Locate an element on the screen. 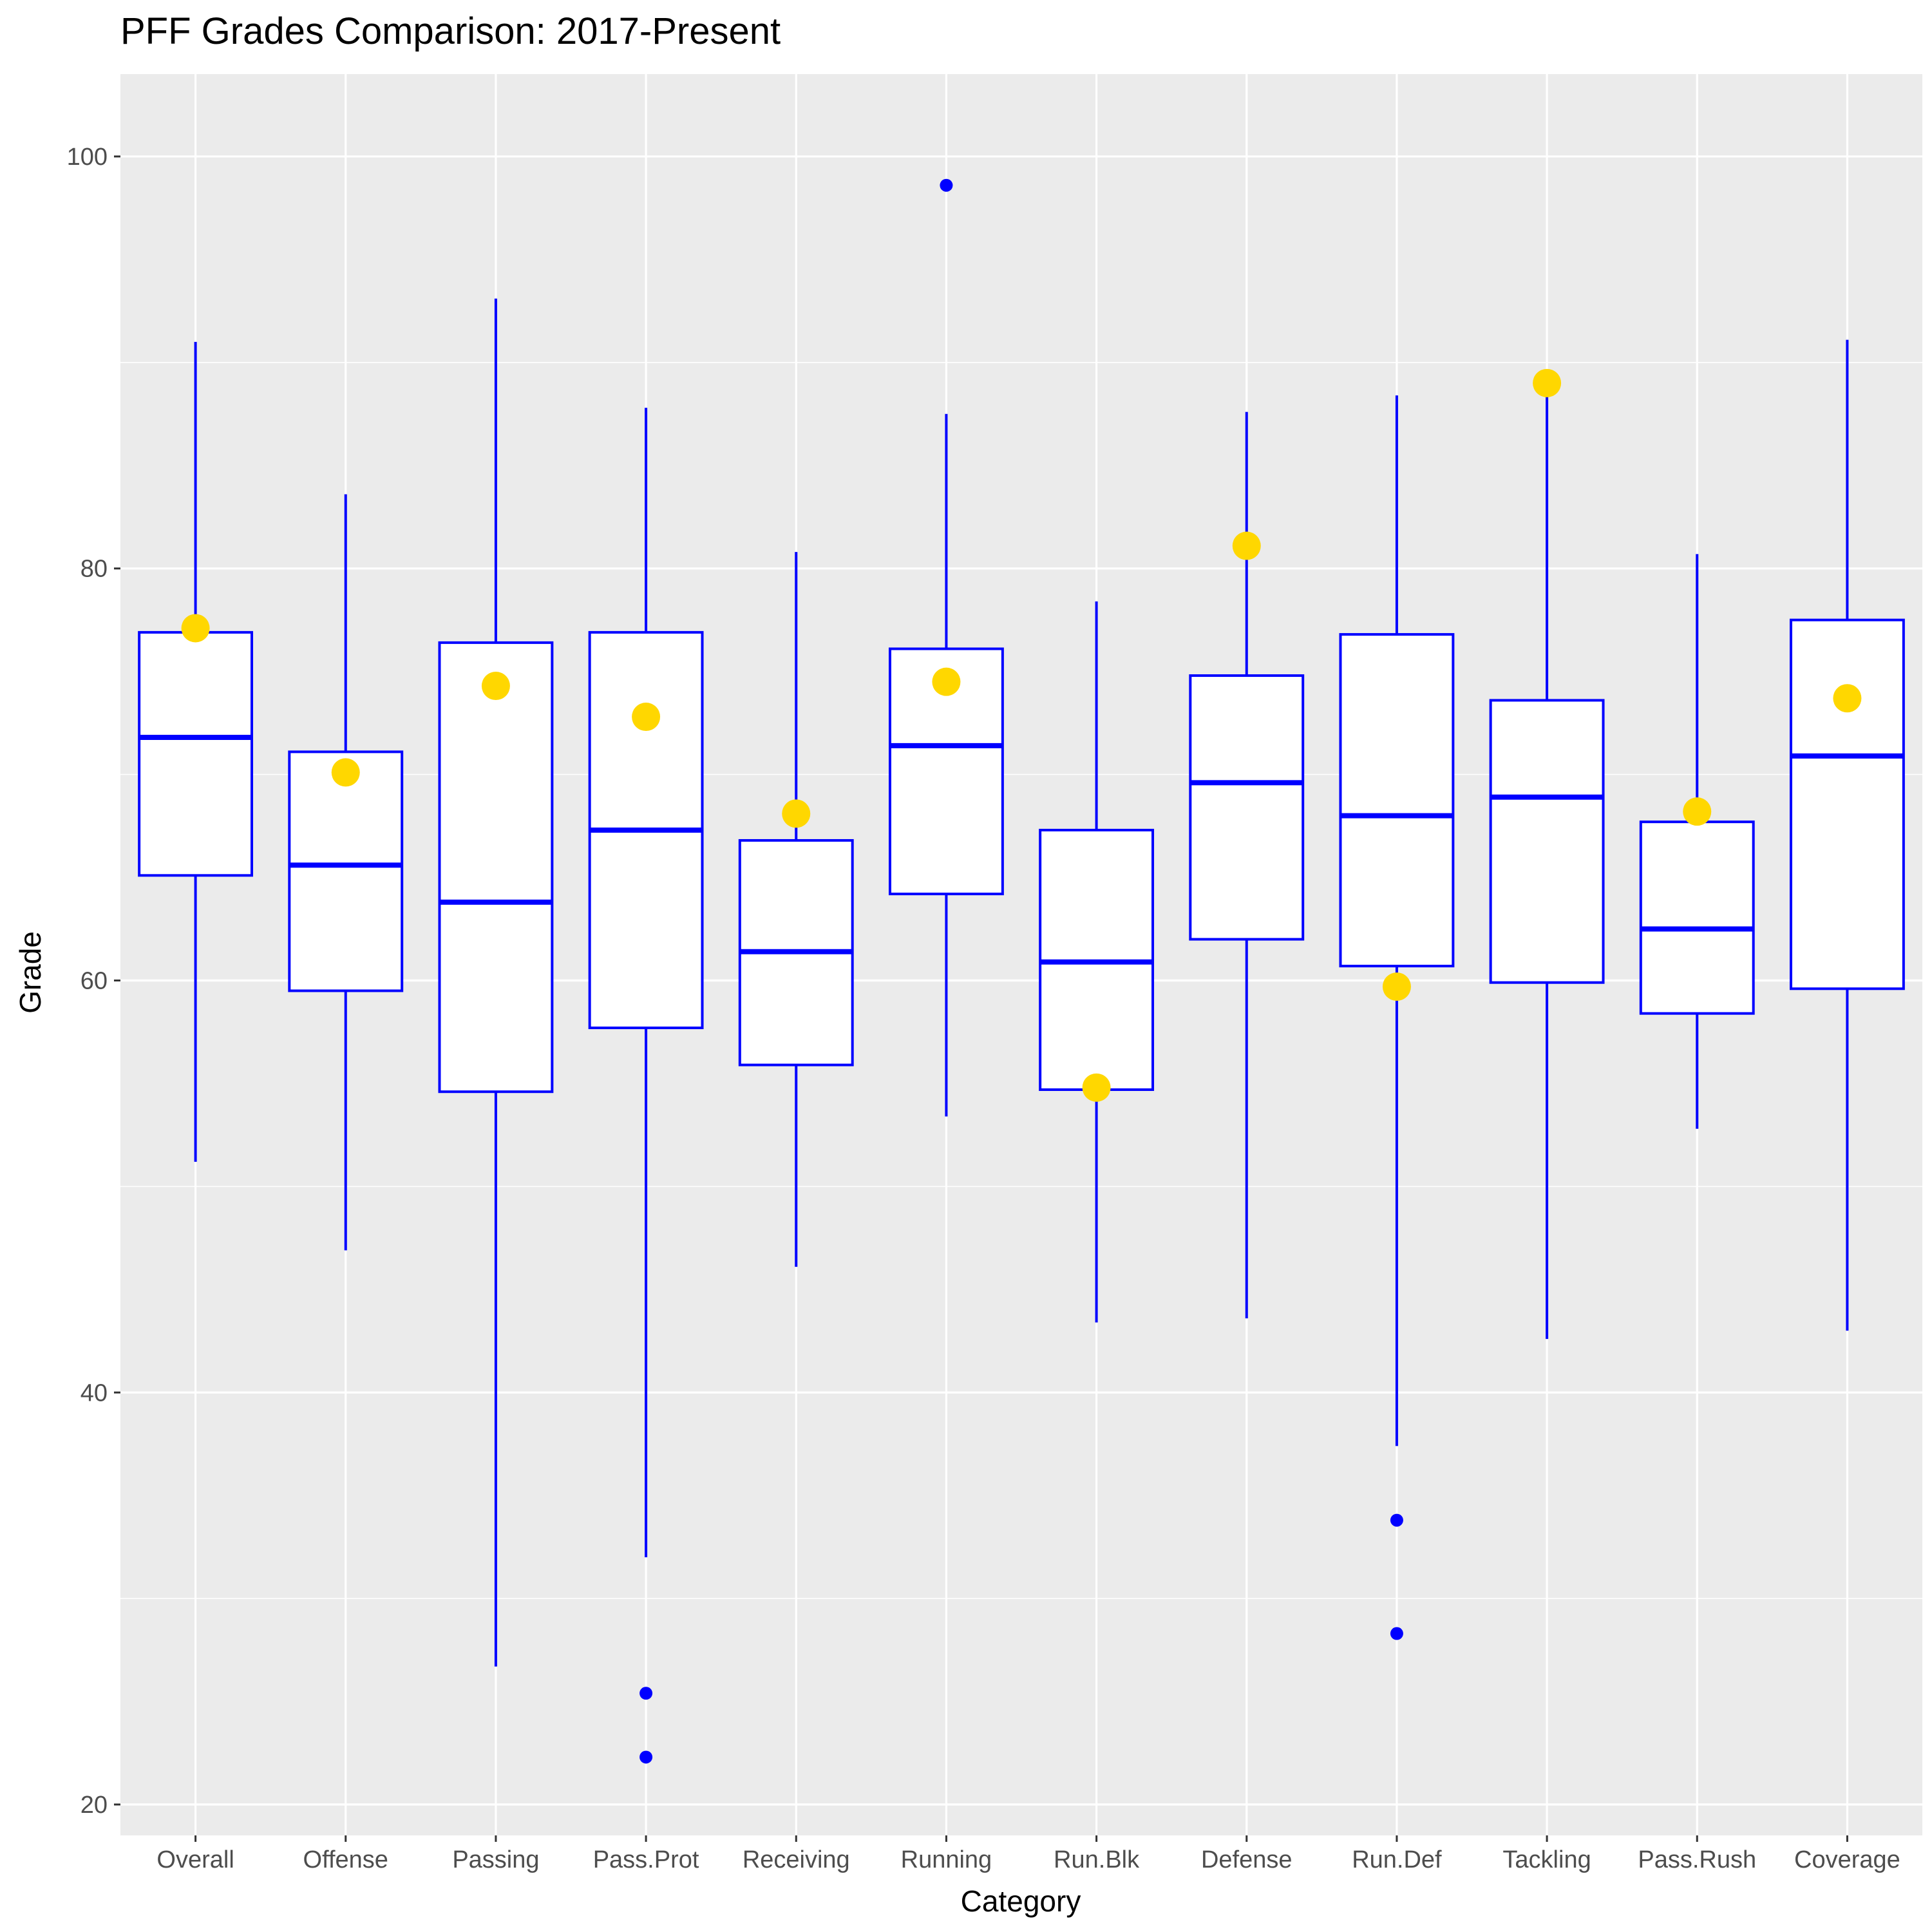  x-tick-label: Defense is located at coordinates (1247, 1859).